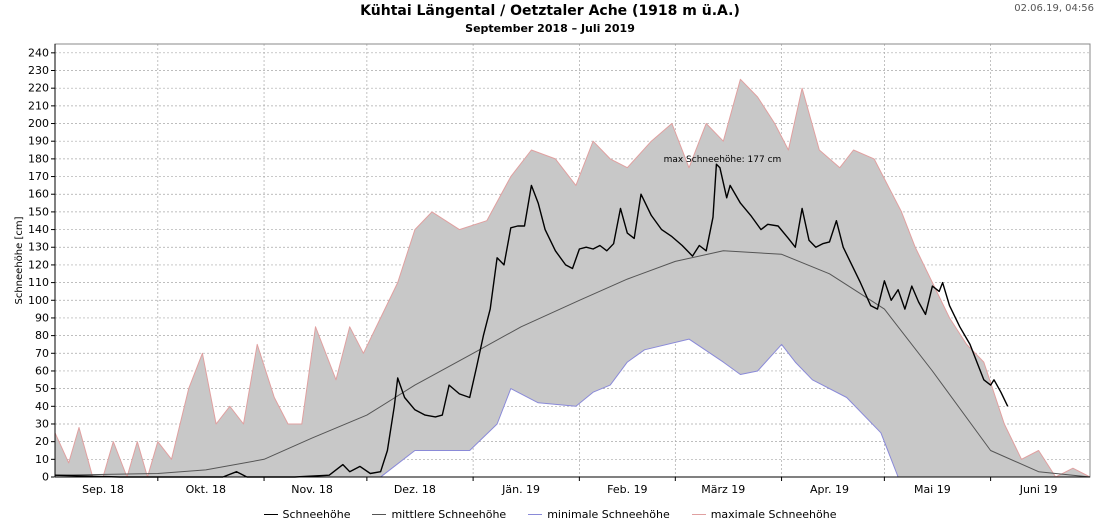  What do you see at coordinates (312, 489) in the screenshot?
I see `x-tick-label: Nov. 18` at bounding box center [312, 489].